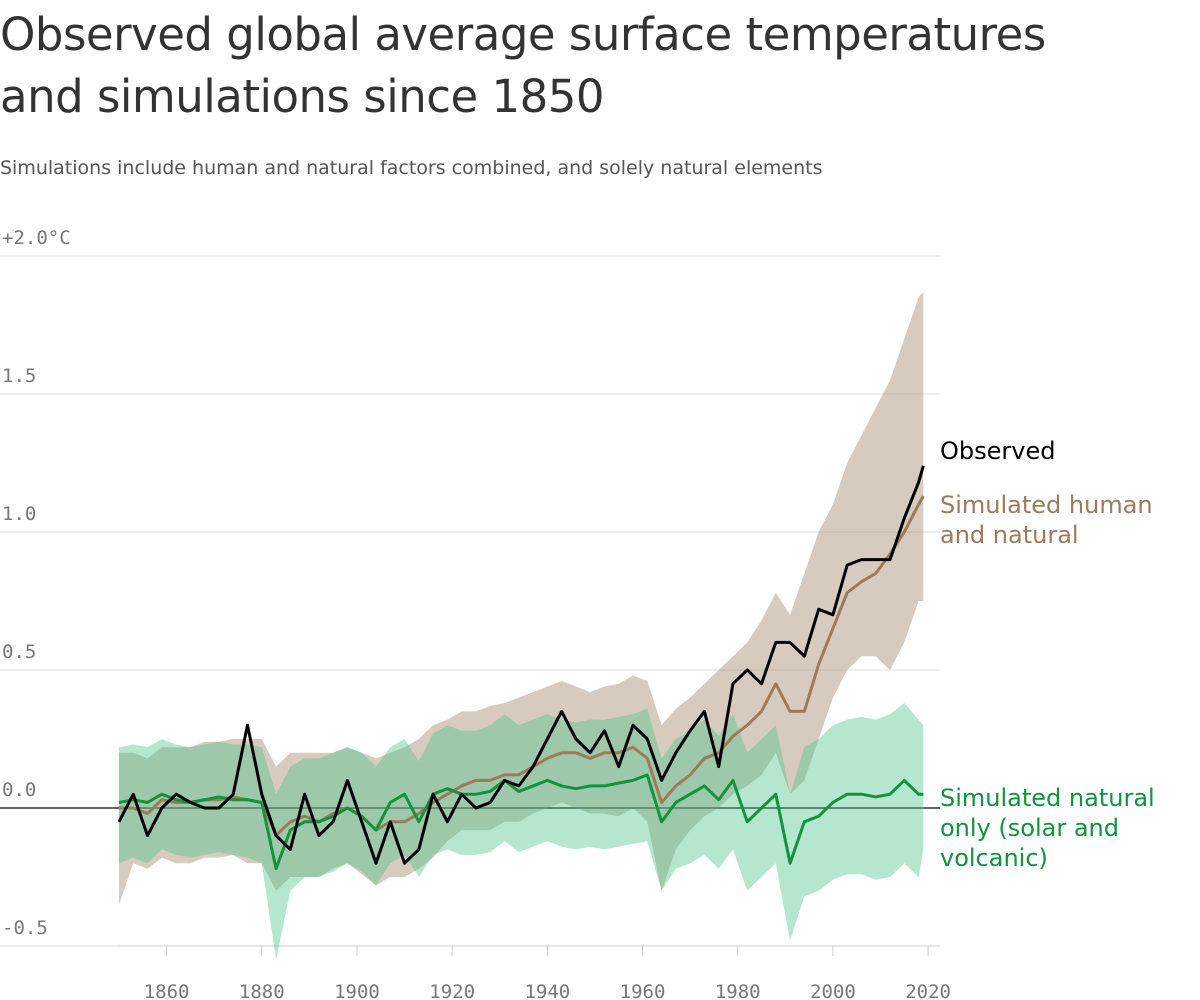 The width and height of the screenshot is (1200, 1000). Describe the element at coordinates (452, 990) in the screenshot. I see `x-tick-label: 1920` at that location.